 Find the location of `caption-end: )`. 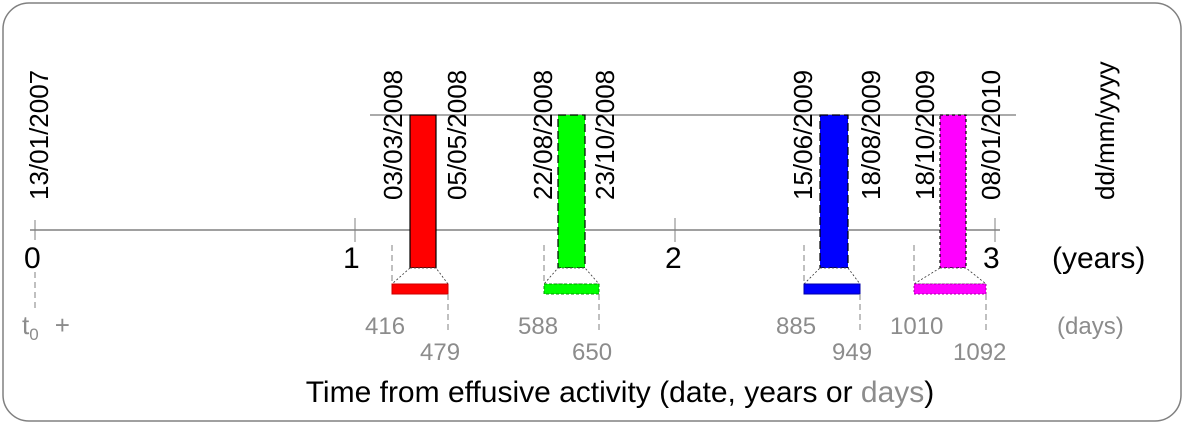

caption-end: ) is located at coordinates (929, 392).